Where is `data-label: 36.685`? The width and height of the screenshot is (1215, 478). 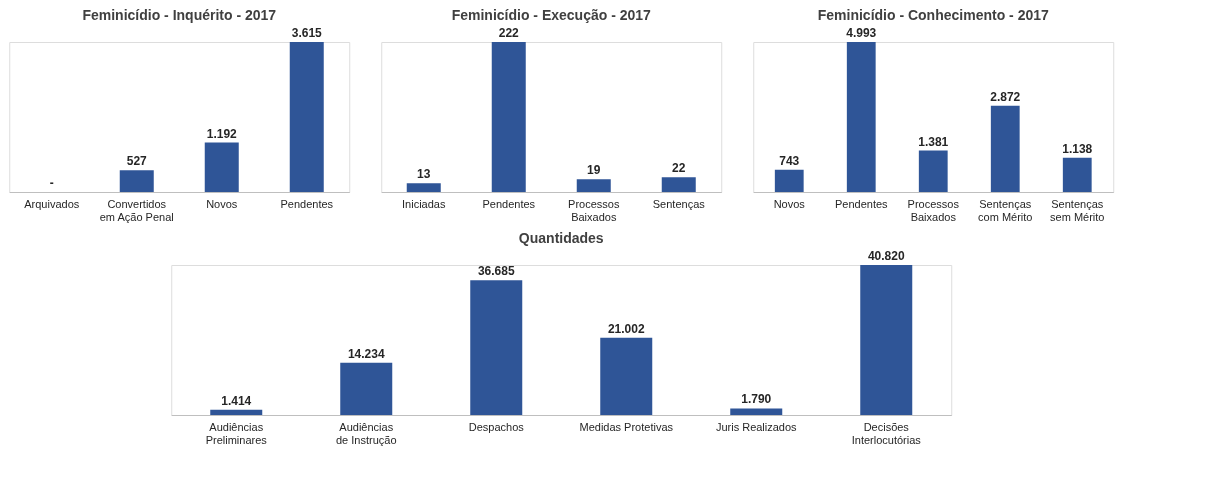
data-label: 36.685 is located at coordinates (496, 271).